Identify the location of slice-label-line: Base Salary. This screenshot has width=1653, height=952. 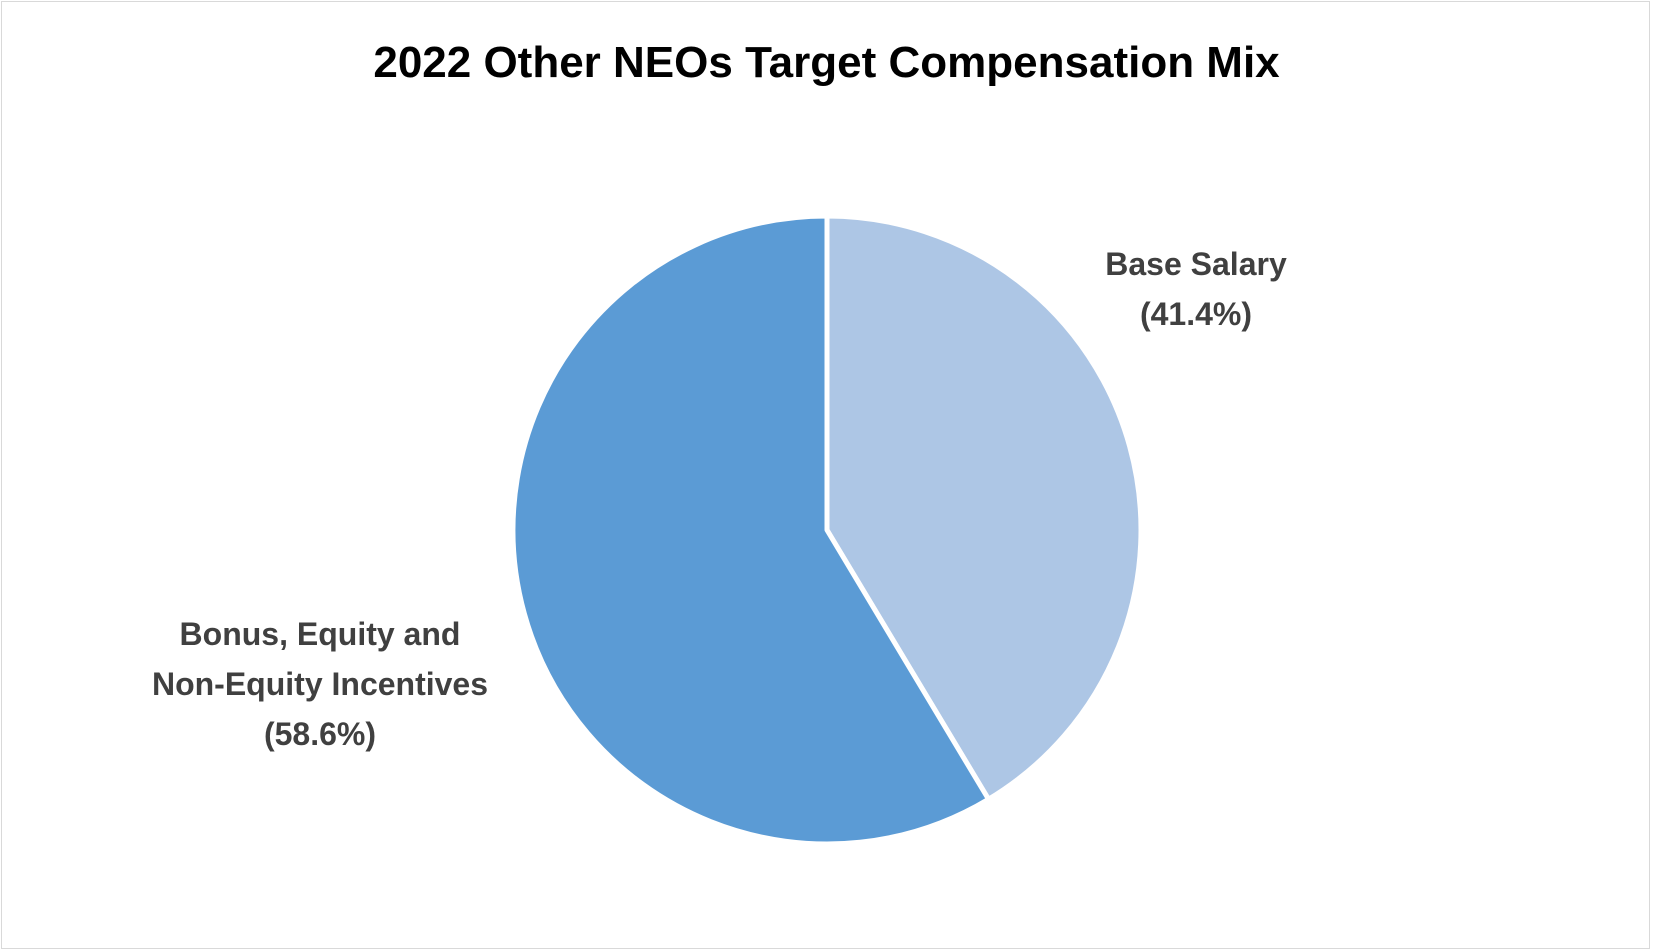
(1196, 264).